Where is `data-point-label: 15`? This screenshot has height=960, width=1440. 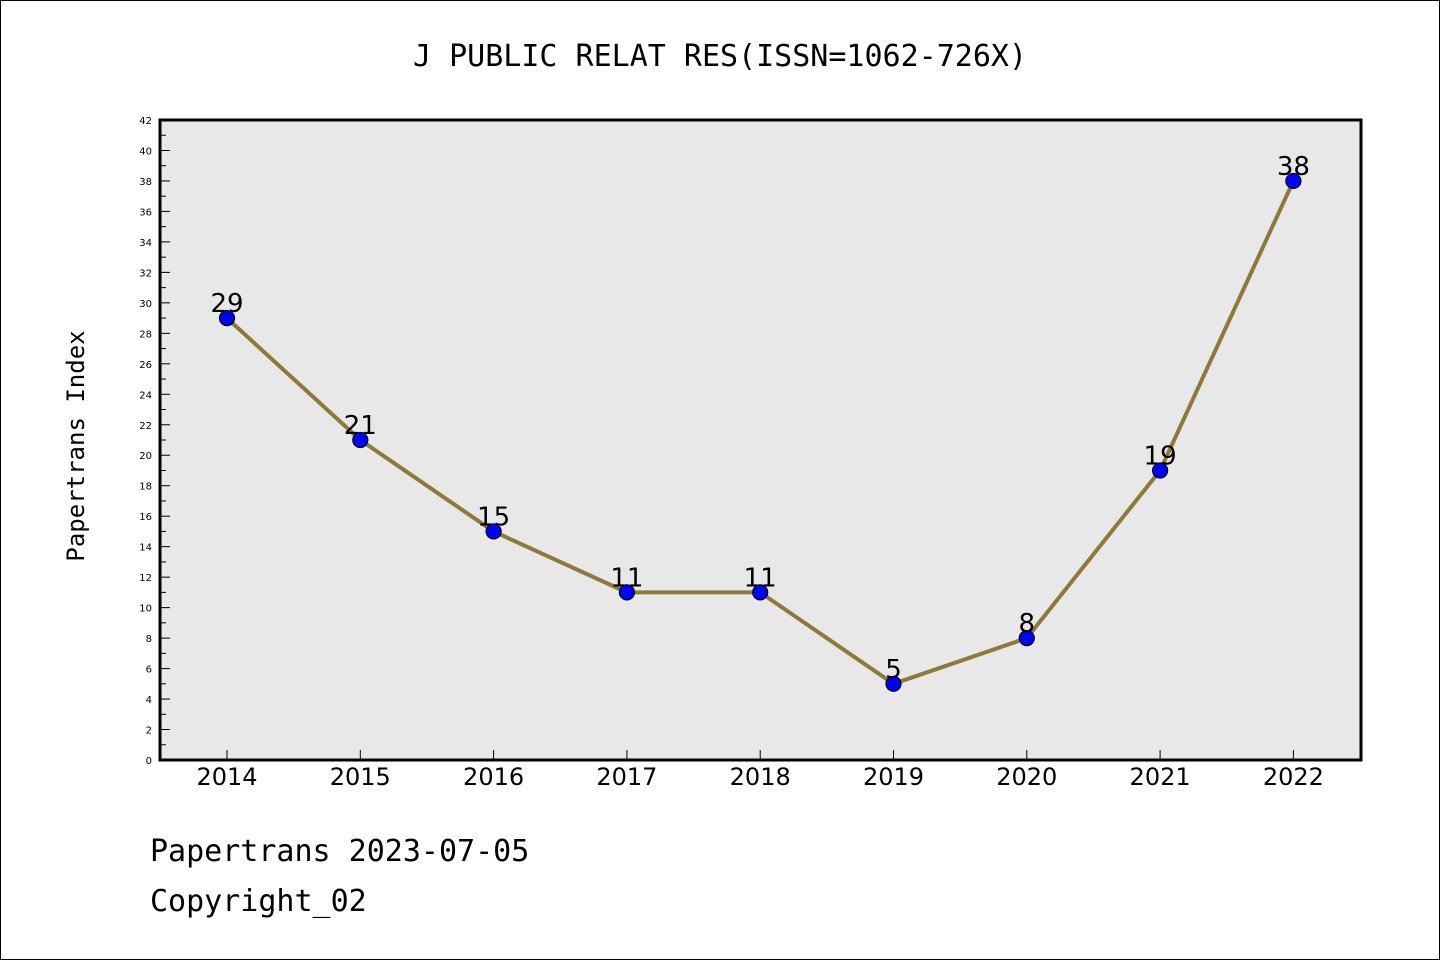
data-point-label: 15 is located at coordinates (493, 517).